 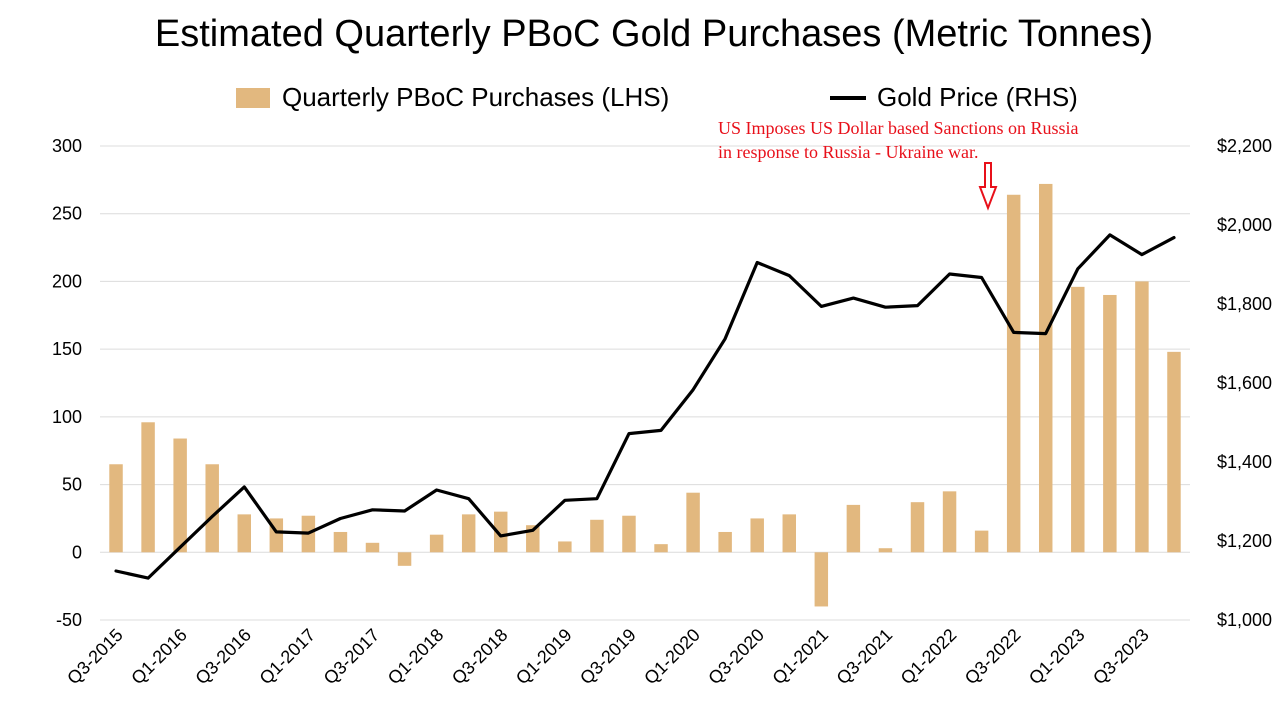 What do you see at coordinates (629, 534) in the screenshot?
I see `bar-Q3-2019` at bounding box center [629, 534].